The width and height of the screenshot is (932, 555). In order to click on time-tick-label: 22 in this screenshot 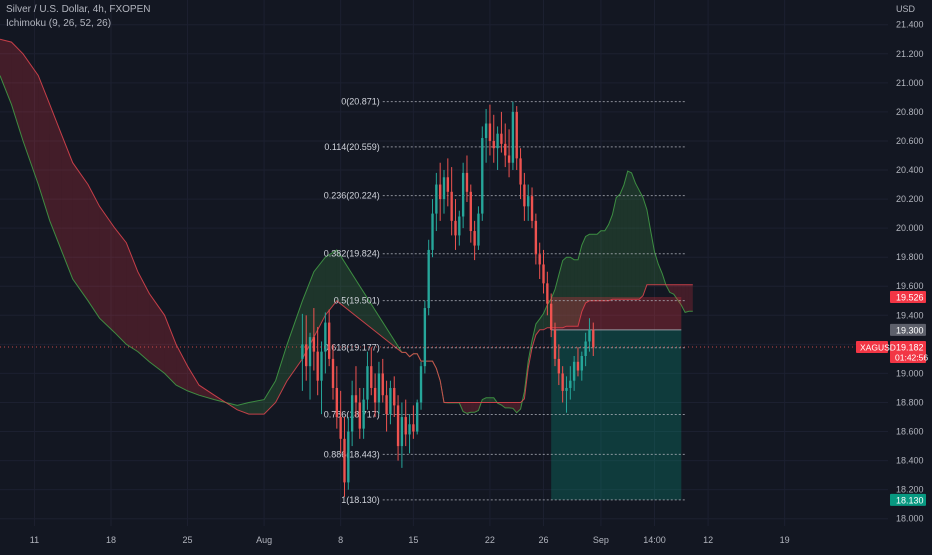, I will do `click(490, 540)`.